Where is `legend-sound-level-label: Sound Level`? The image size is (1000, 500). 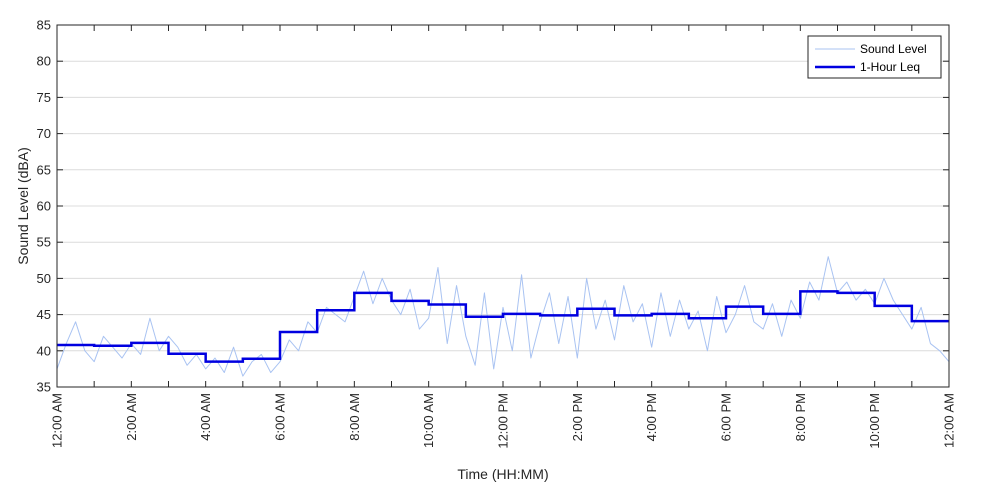 legend-sound-level-label: Sound Level is located at coordinates (893, 49).